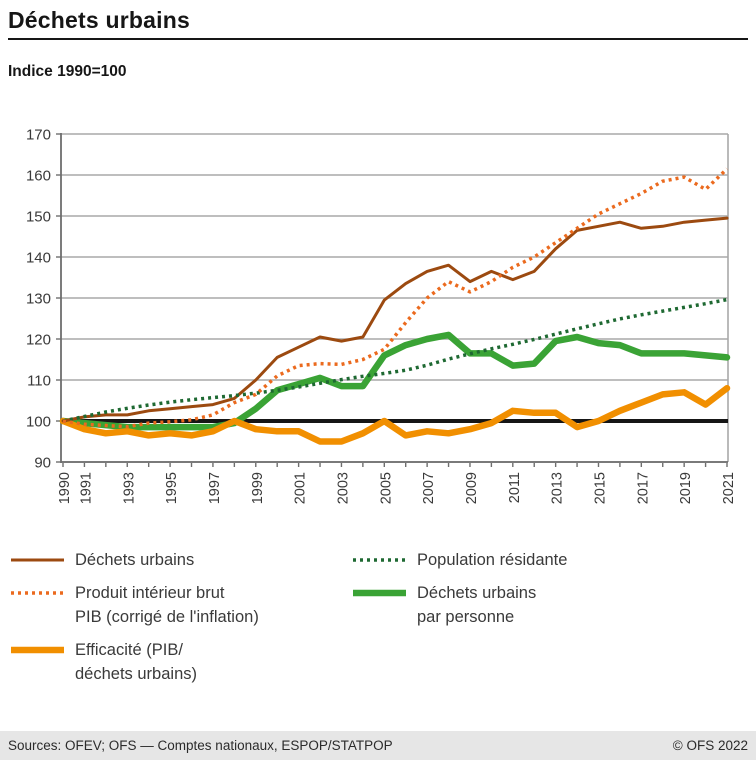  Describe the element at coordinates (542, 605) in the screenshot. I see `legend-item: Déchets urbains par personne` at that location.